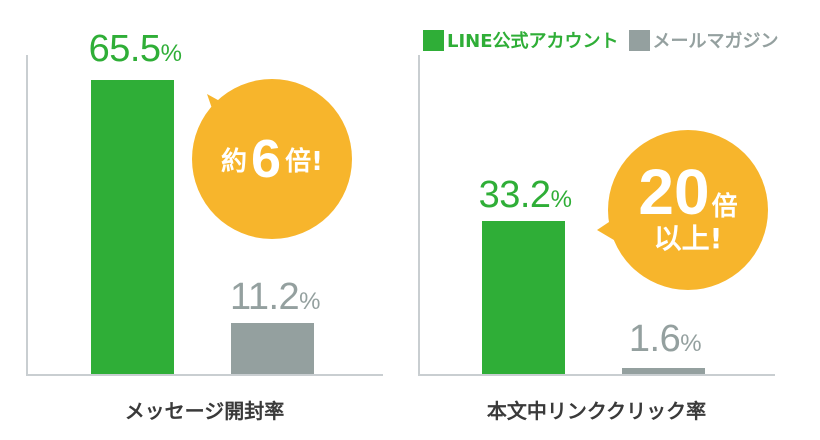 The image size is (820, 440). Describe the element at coordinates (272, 159) in the screenshot. I see `callout-bubble: 約 6 倍!` at that location.